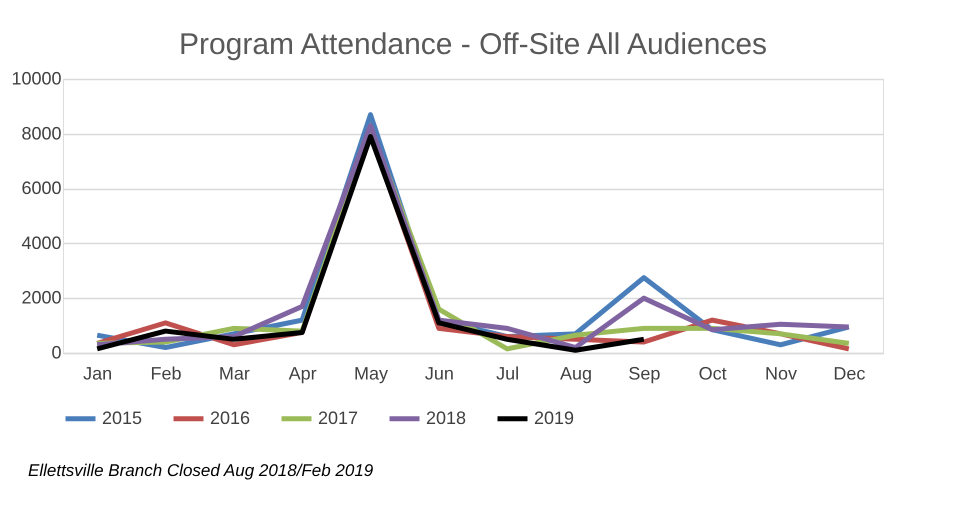  I want to click on chart-title: Program Attendance - Off-Site All Audiences, so click(473, 44).